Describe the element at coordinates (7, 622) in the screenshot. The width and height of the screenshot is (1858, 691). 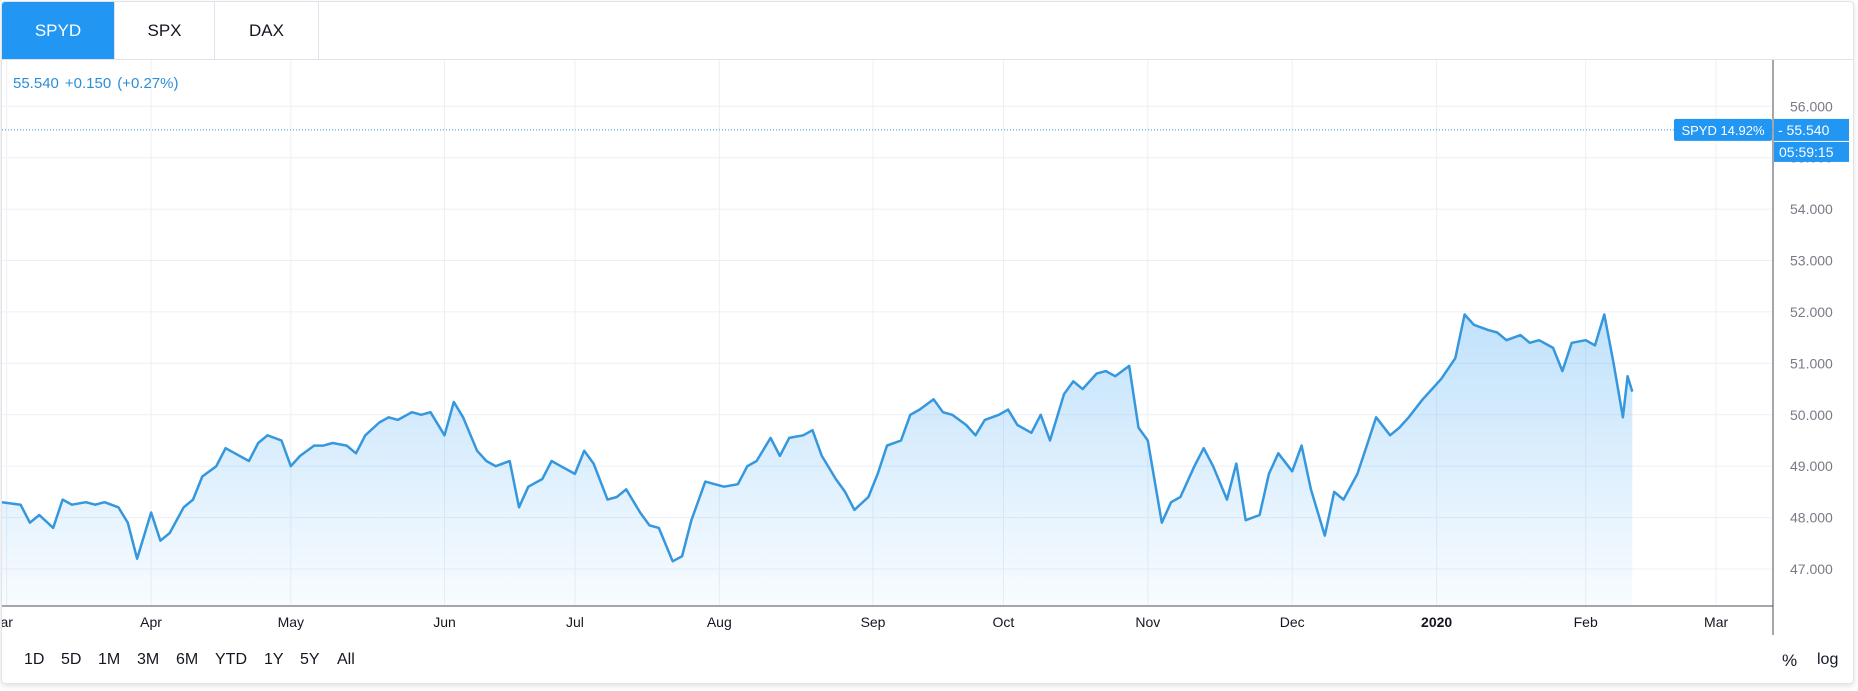
I see `x-tick-label: ar` at that location.